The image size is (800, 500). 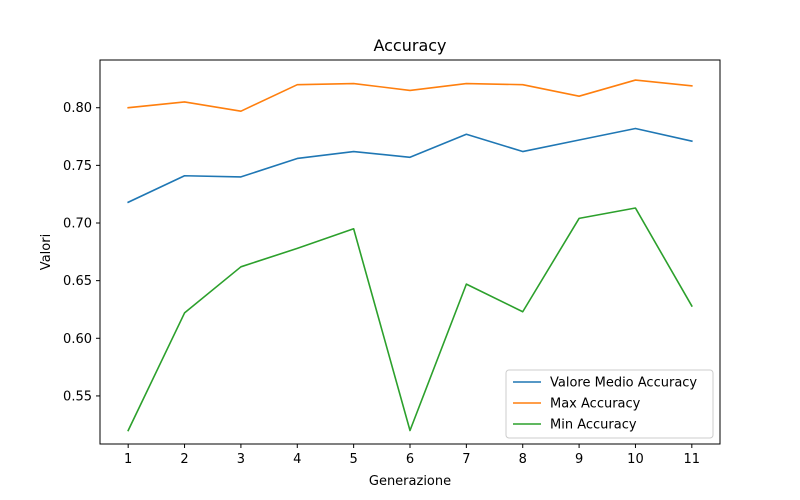 I want to click on x-axis: 1 2 3 4 5 6 7 8 9 10 11, so click(x=412, y=455).